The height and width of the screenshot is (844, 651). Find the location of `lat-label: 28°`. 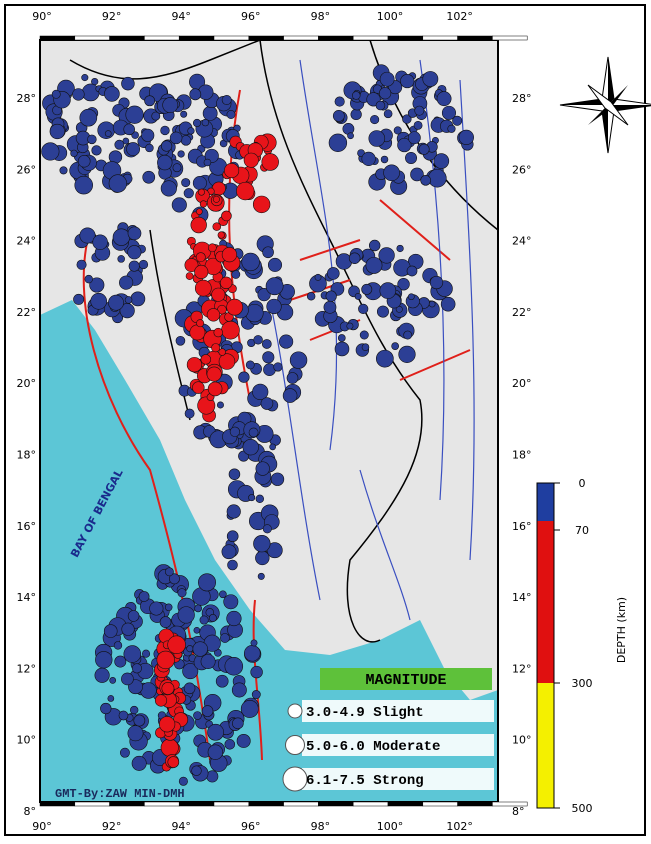

lat-label: 28° is located at coordinates (27, 98).